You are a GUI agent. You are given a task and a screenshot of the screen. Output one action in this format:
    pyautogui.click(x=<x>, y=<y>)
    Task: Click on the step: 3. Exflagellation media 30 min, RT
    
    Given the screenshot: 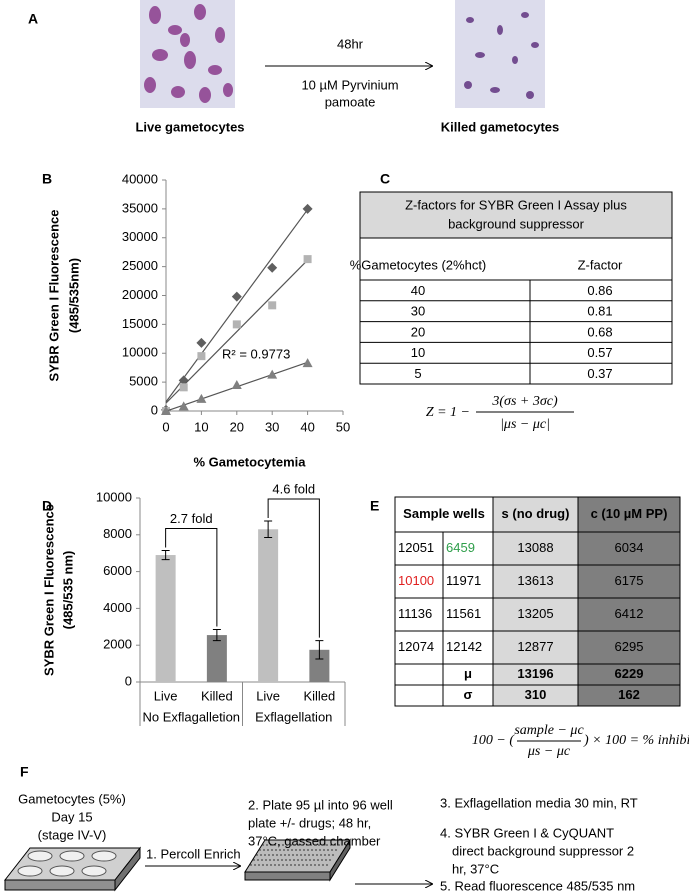 What is the action you would take?
    pyautogui.click(x=539, y=802)
    